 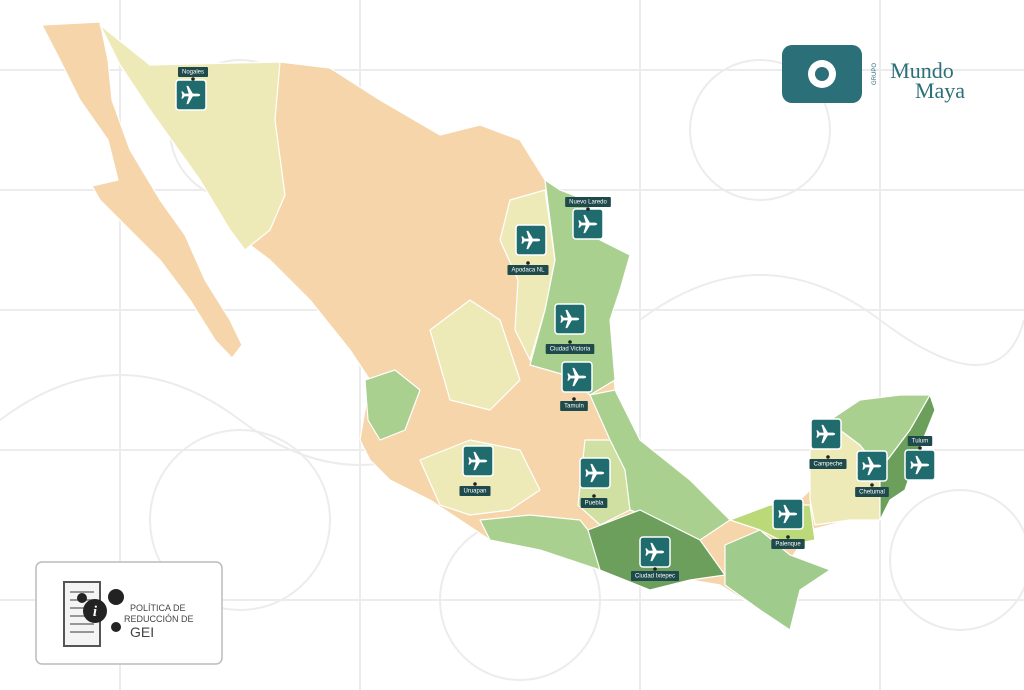 What do you see at coordinates (129, 613) in the screenshot?
I see `info-button: i POLÍTICA DE REDUCCIÓN DE GEI` at bounding box center [129, 613].